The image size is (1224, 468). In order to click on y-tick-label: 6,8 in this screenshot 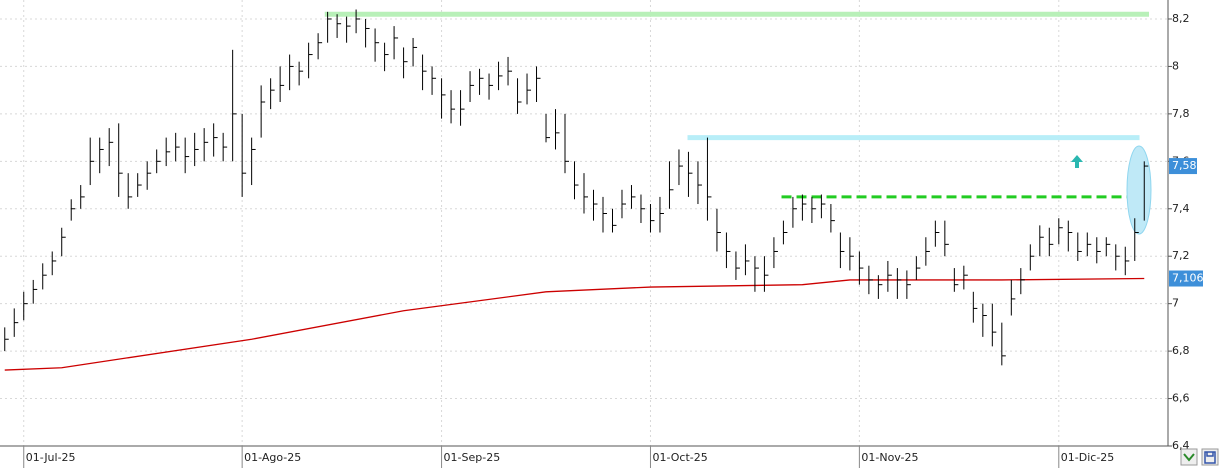, I will do `click(1181, 350)`.